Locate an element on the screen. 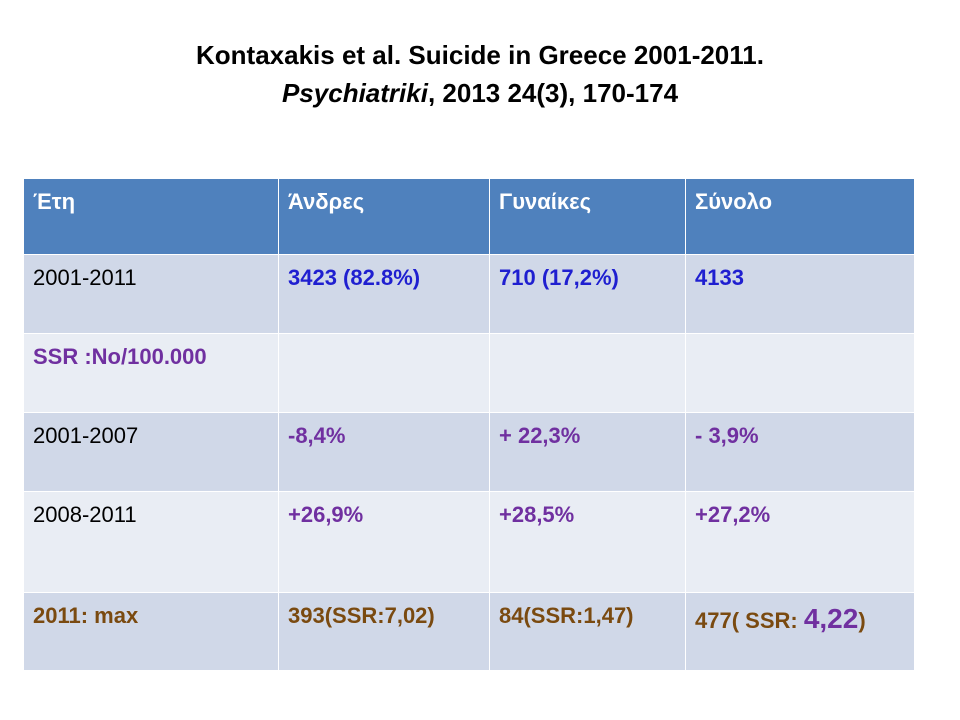  title-line-2: Psychiatriki, 2013 24(3), 170-174 is located at coordinates (480, 93).